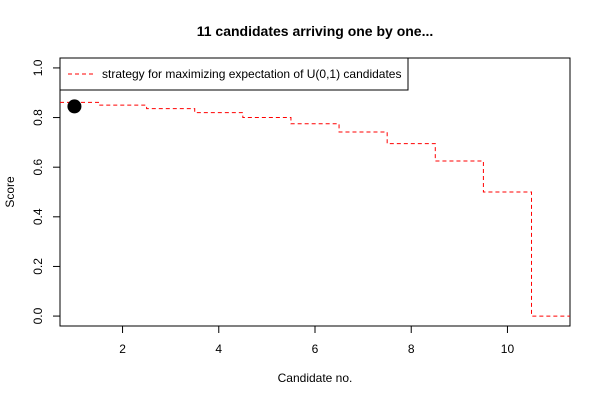  Describe the element at coordinates (411, 349) in the screenshot. I see `x-tick-label: 8` at that location.